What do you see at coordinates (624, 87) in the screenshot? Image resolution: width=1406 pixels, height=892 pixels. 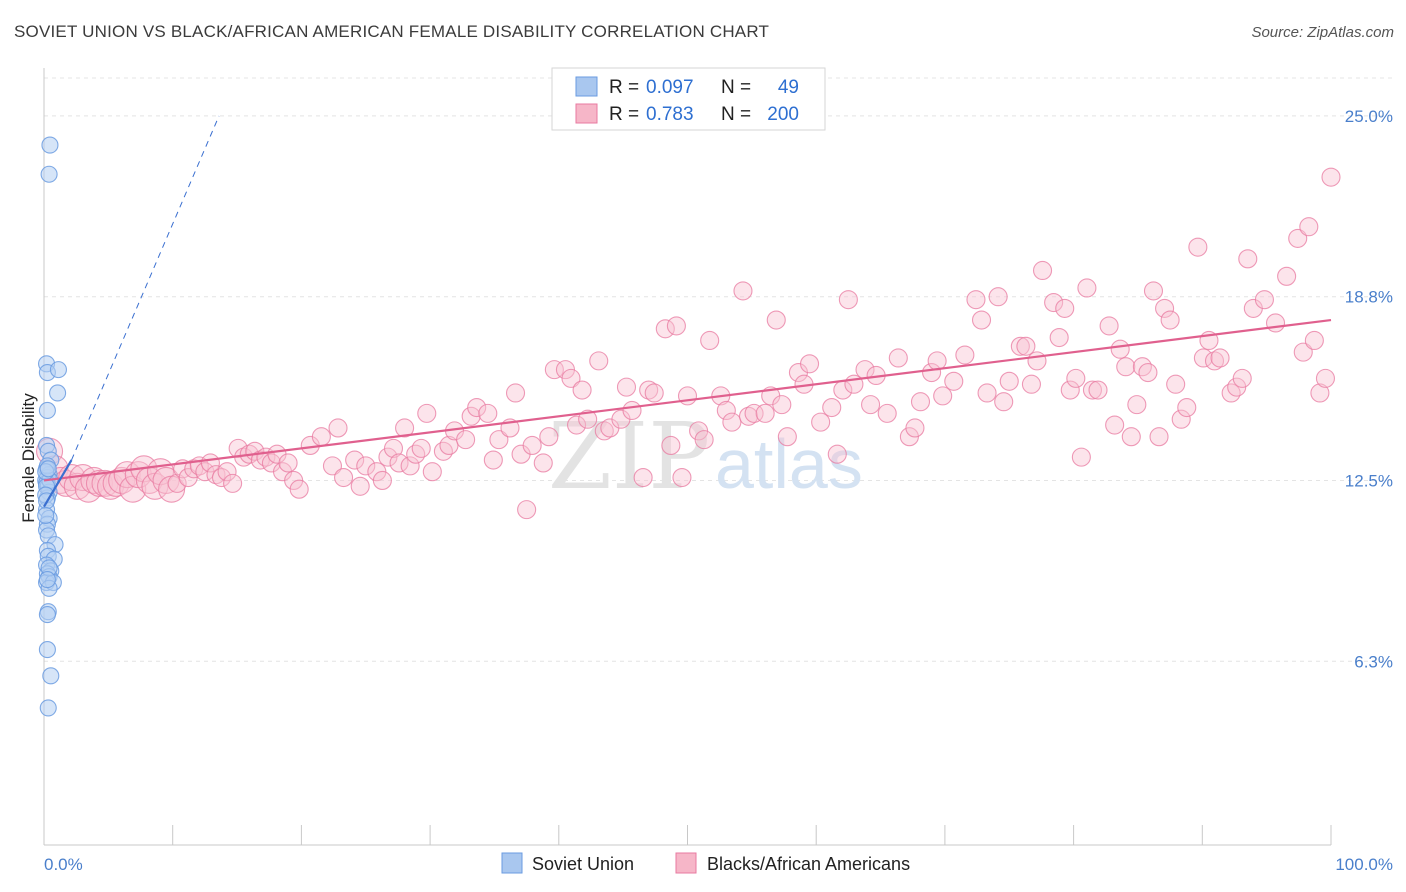 I see `legend-soviet-r-label: R =` at bounding box center [624, 87].